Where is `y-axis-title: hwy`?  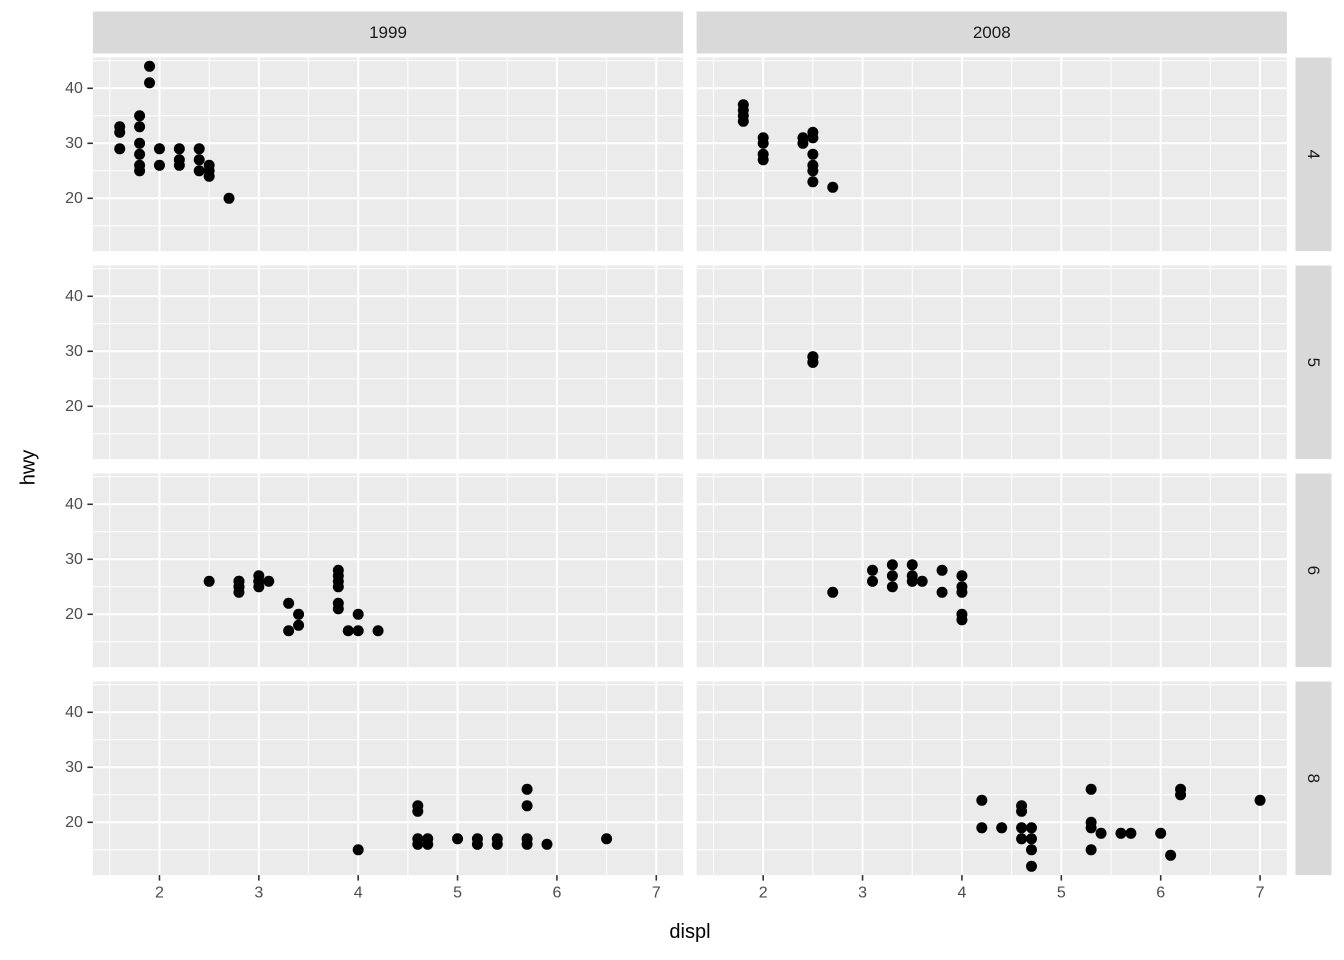 y-axis-title: hwy is located at coordinates (28, 467).